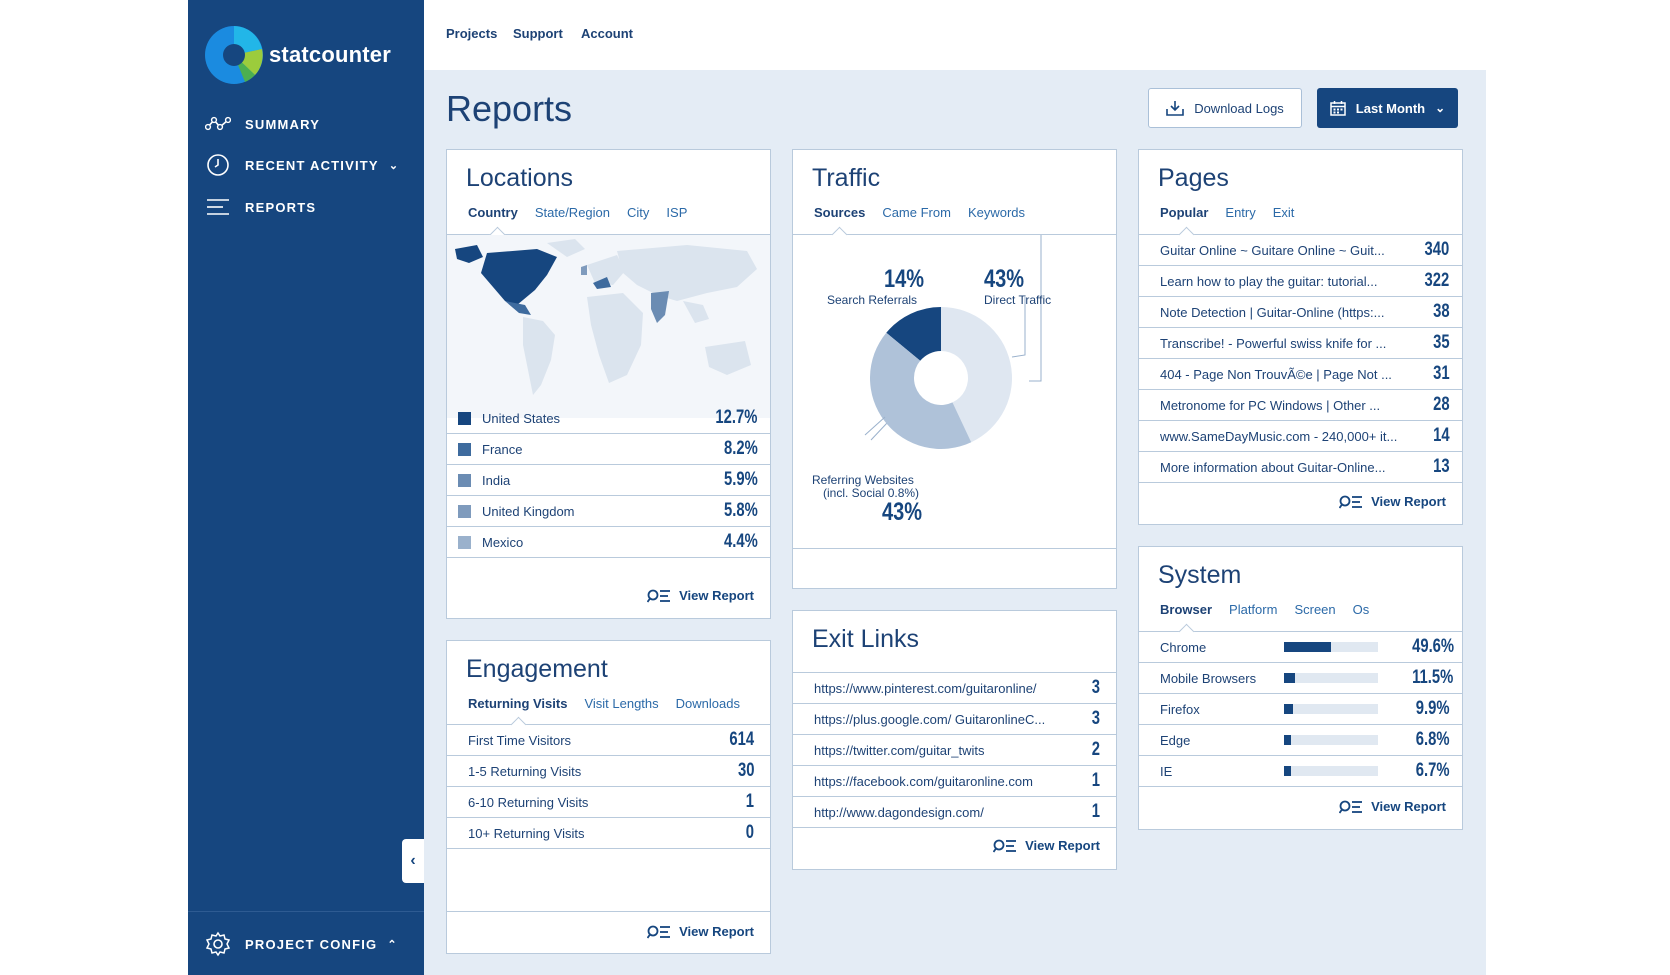  Describe the element at coordinates (493, 212) in the screenshot. I see `tab-country: Country` at that location.